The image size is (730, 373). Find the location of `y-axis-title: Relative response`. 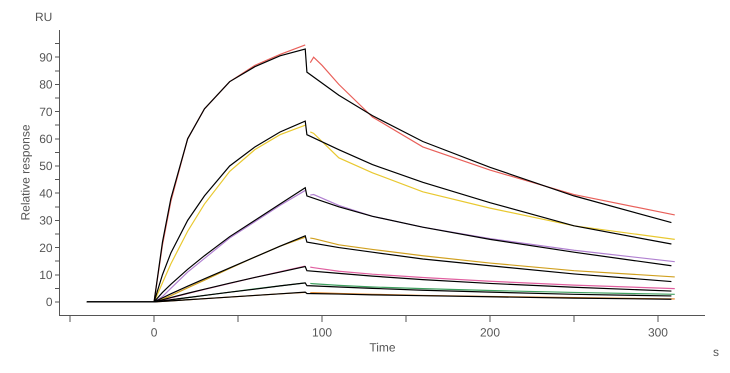

y-axis-title: Relative response is located at coordinates (25, 172).